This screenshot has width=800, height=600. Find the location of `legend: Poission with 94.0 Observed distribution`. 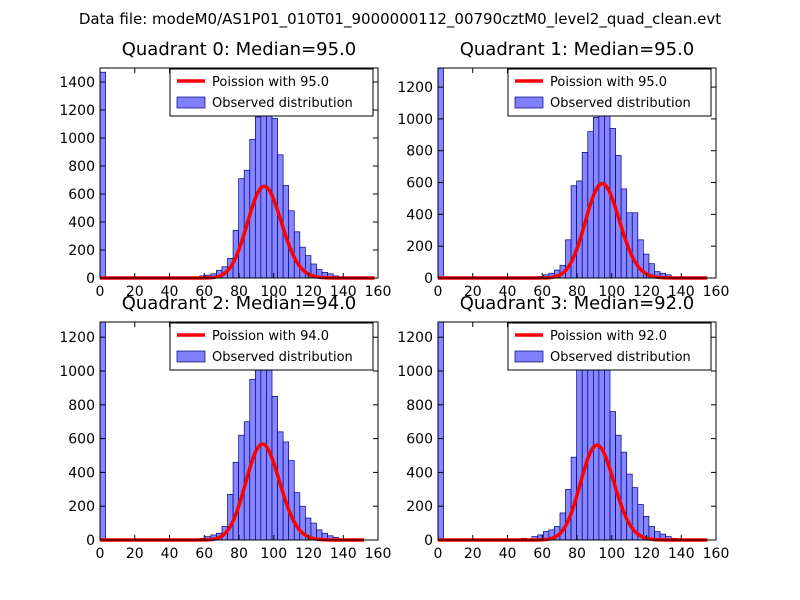

legend: Poission with 94.0 Observed distribution is located at coordinates (271, 346).